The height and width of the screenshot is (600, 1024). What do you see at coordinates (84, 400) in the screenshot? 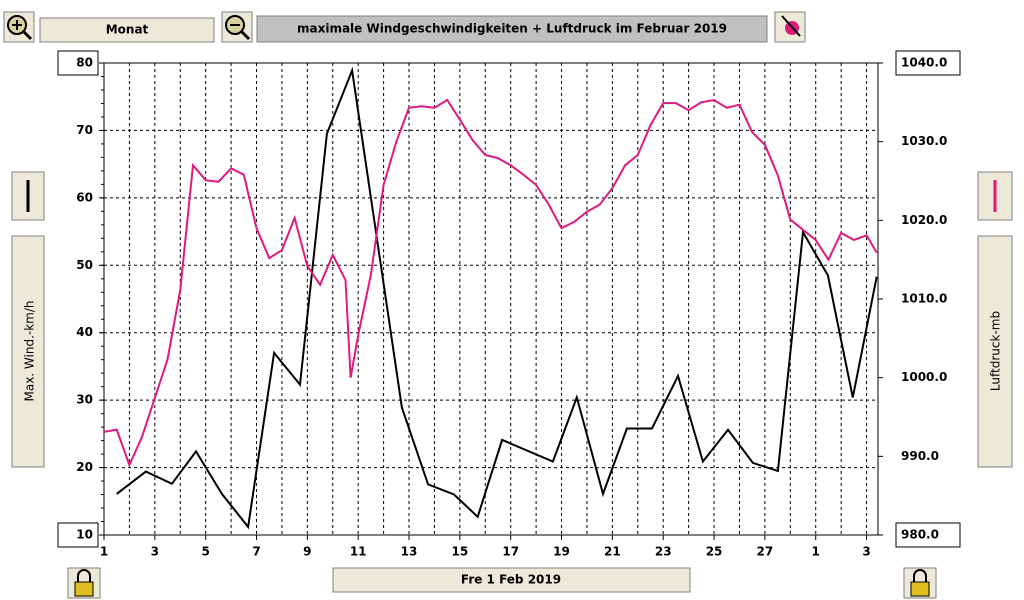
I see `y-tick-label: 30` at bounding box center [84, 400].